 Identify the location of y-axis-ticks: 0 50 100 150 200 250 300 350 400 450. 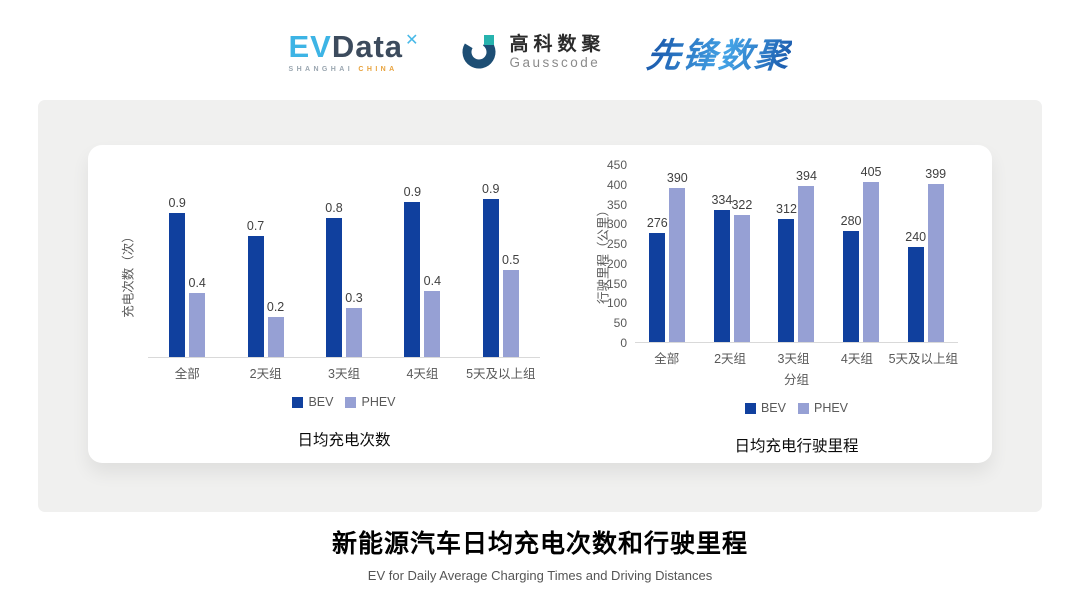
(583, 254).